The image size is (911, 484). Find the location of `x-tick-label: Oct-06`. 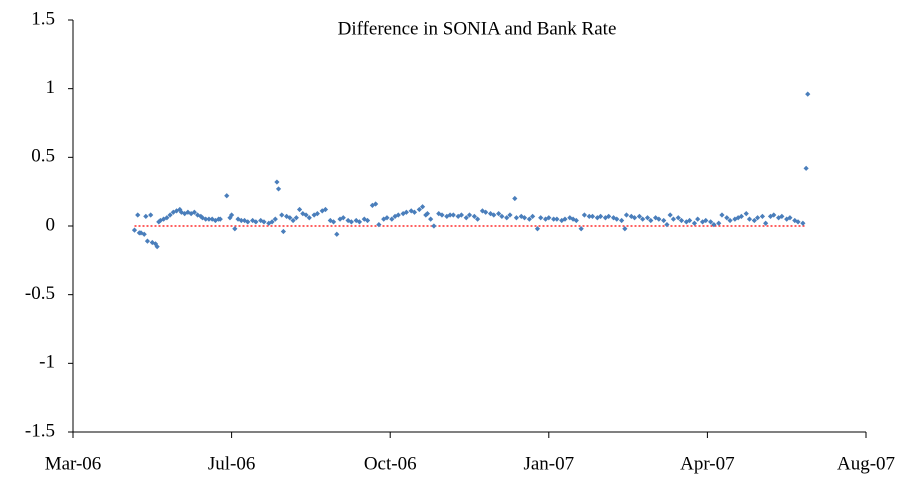

x-tick-label: Oct-06 is located at coordinates (390, 463).